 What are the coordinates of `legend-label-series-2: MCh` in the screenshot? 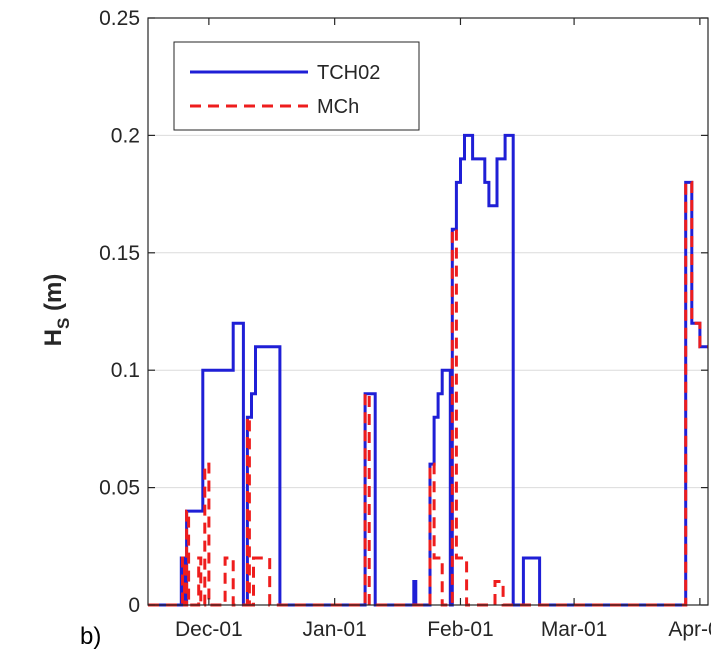 It's located at (338, 107).